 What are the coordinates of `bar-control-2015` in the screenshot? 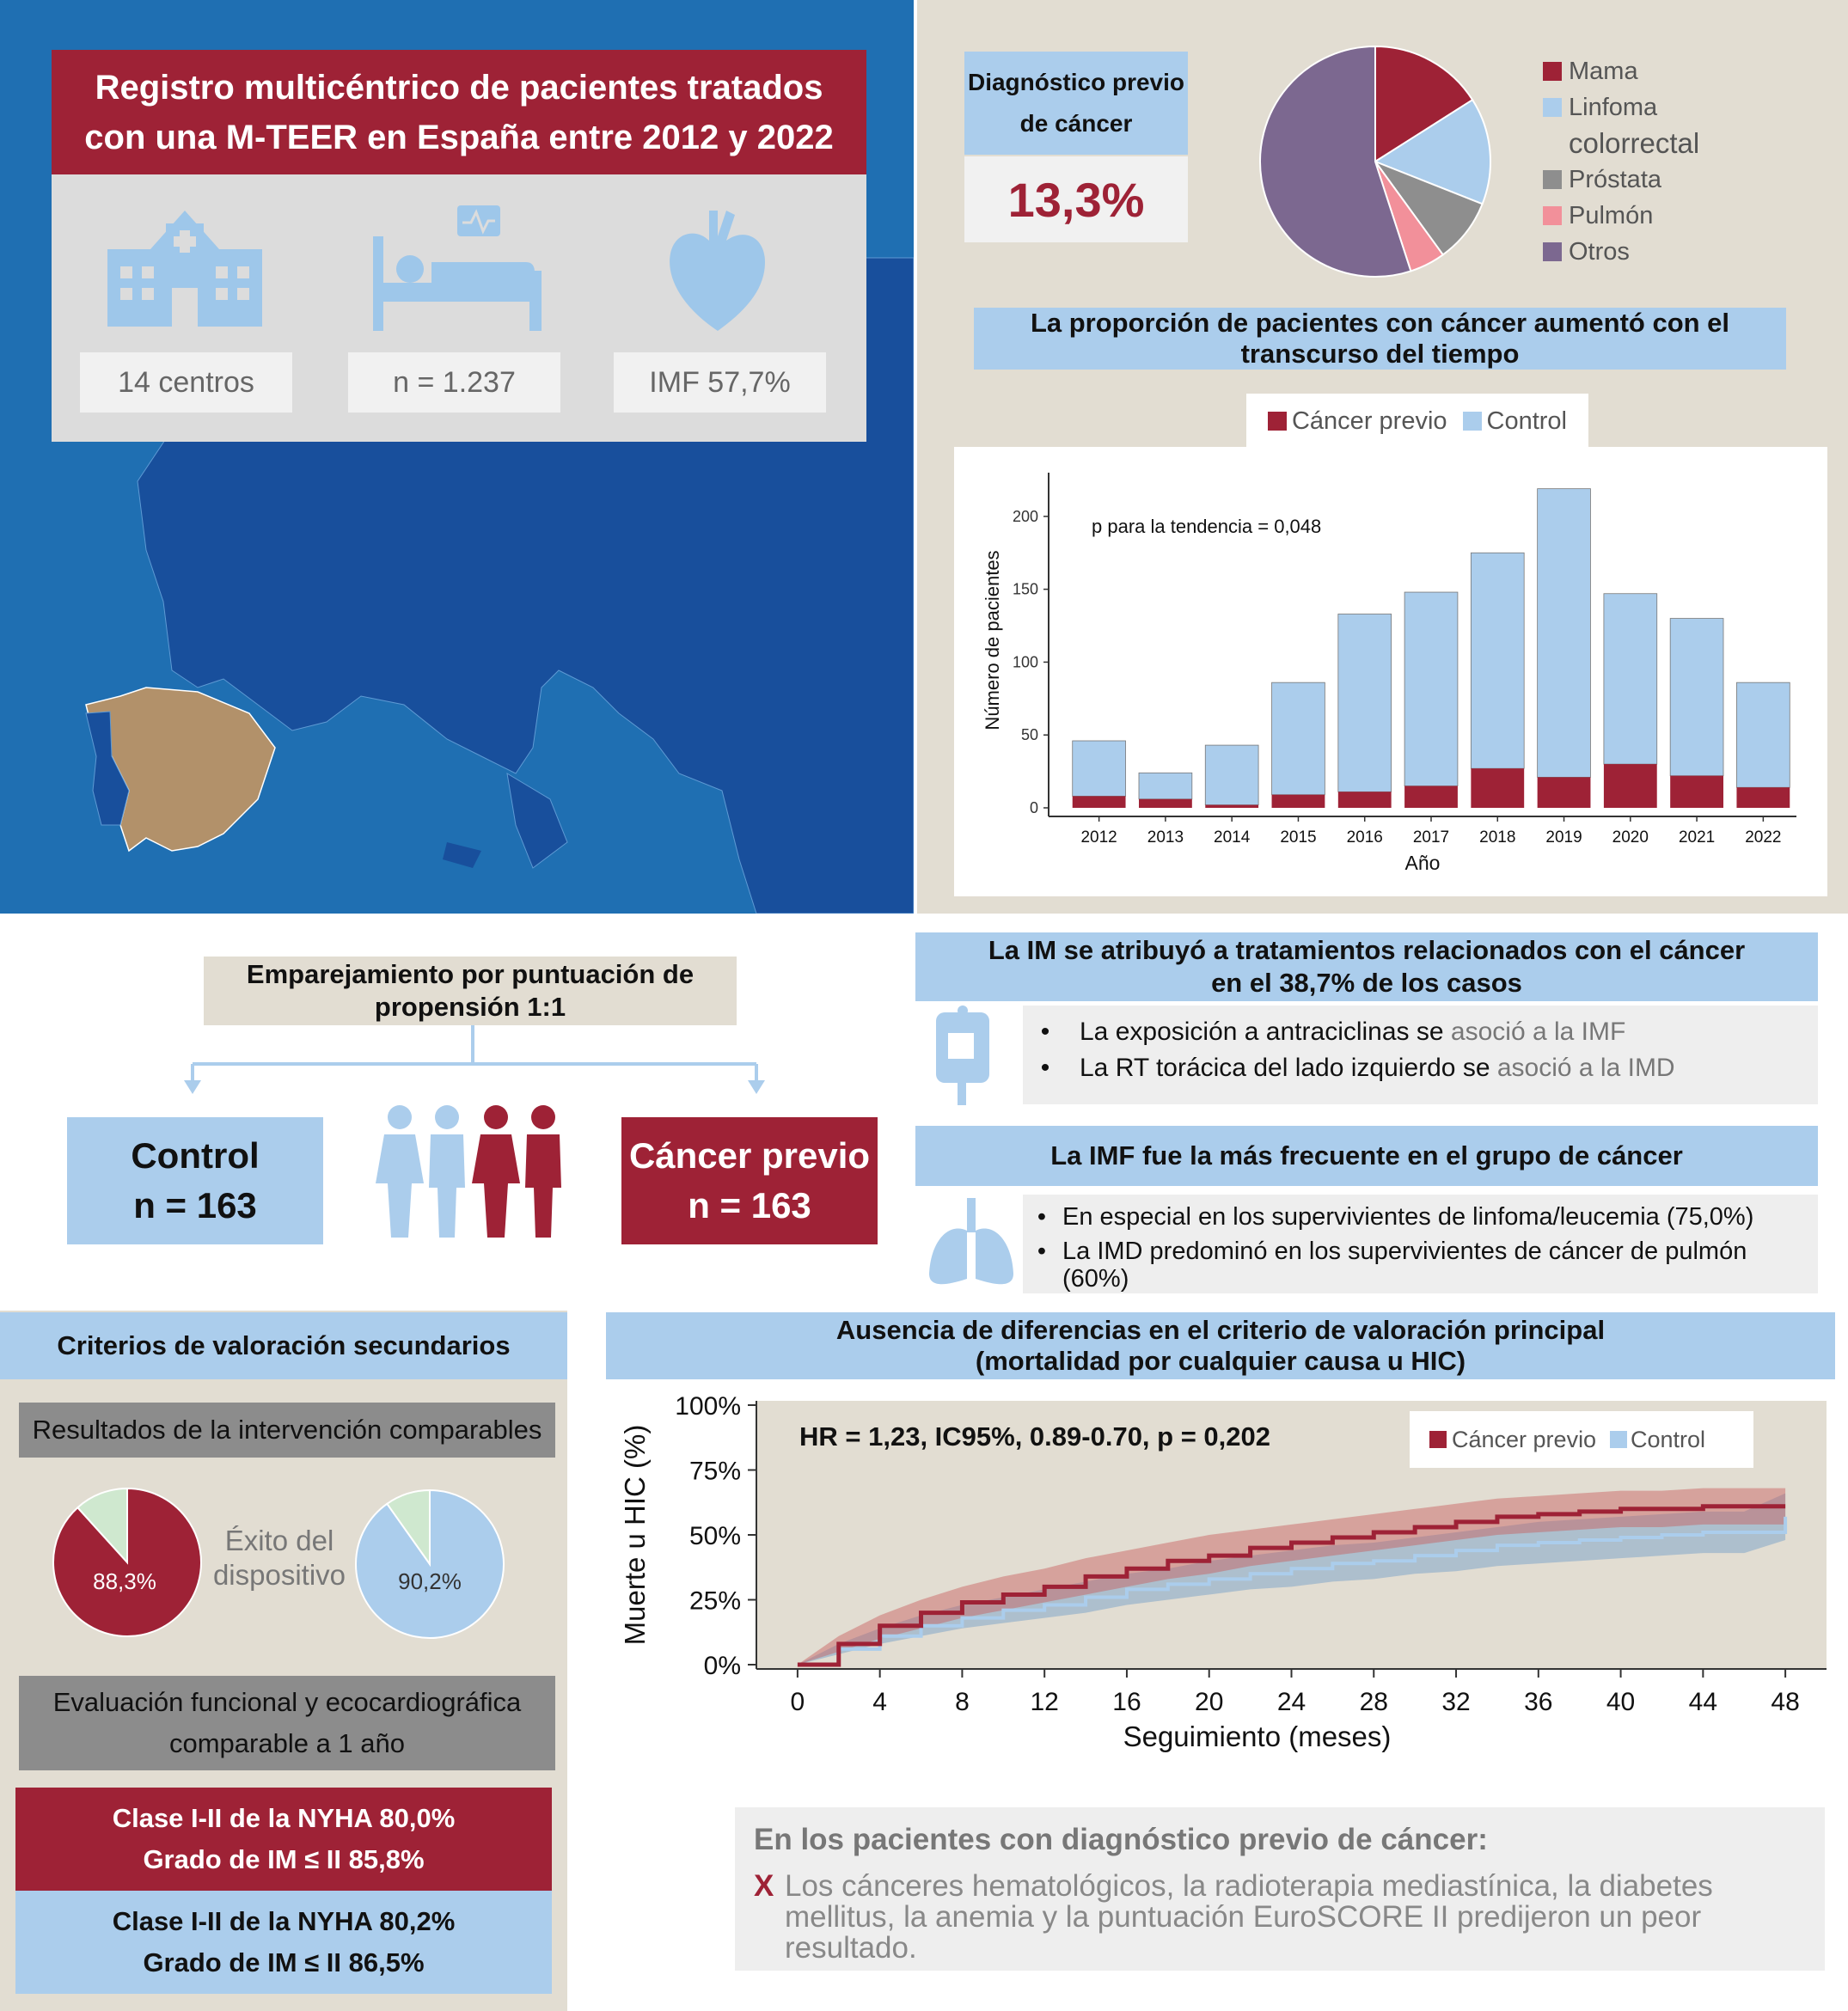 It's located at (1298, 739).